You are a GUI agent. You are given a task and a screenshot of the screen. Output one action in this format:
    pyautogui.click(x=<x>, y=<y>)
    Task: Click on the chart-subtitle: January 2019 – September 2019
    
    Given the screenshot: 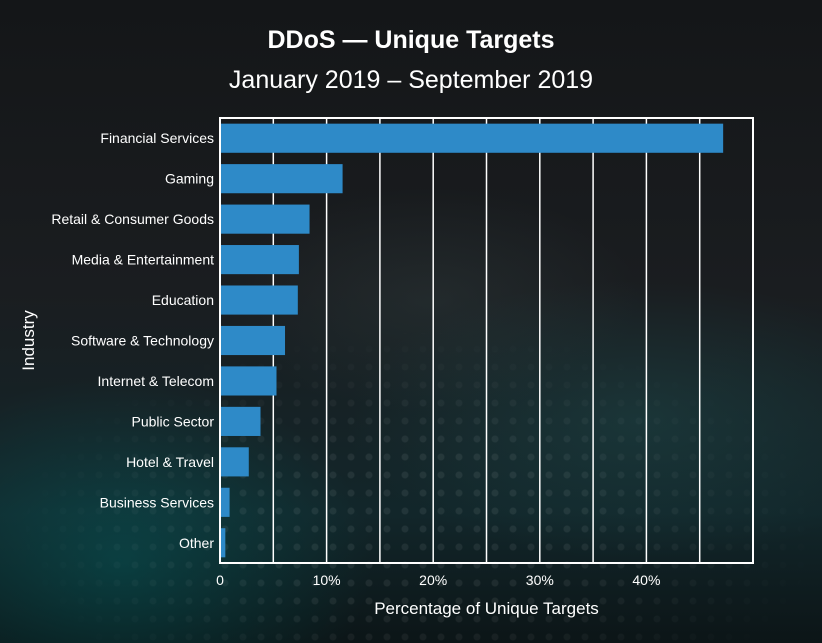 What is the action you would take?
    pyautogui.click(x=411, y=80)
    